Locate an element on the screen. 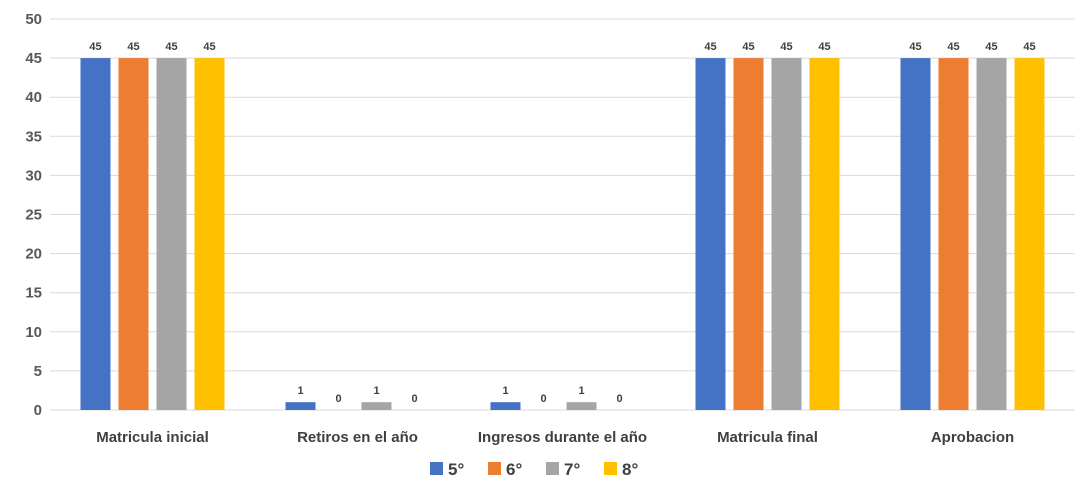 The height and width of the screenshot is (481, 1092). x-category-label: Matricula inicial is located at coordinates (152, 437).